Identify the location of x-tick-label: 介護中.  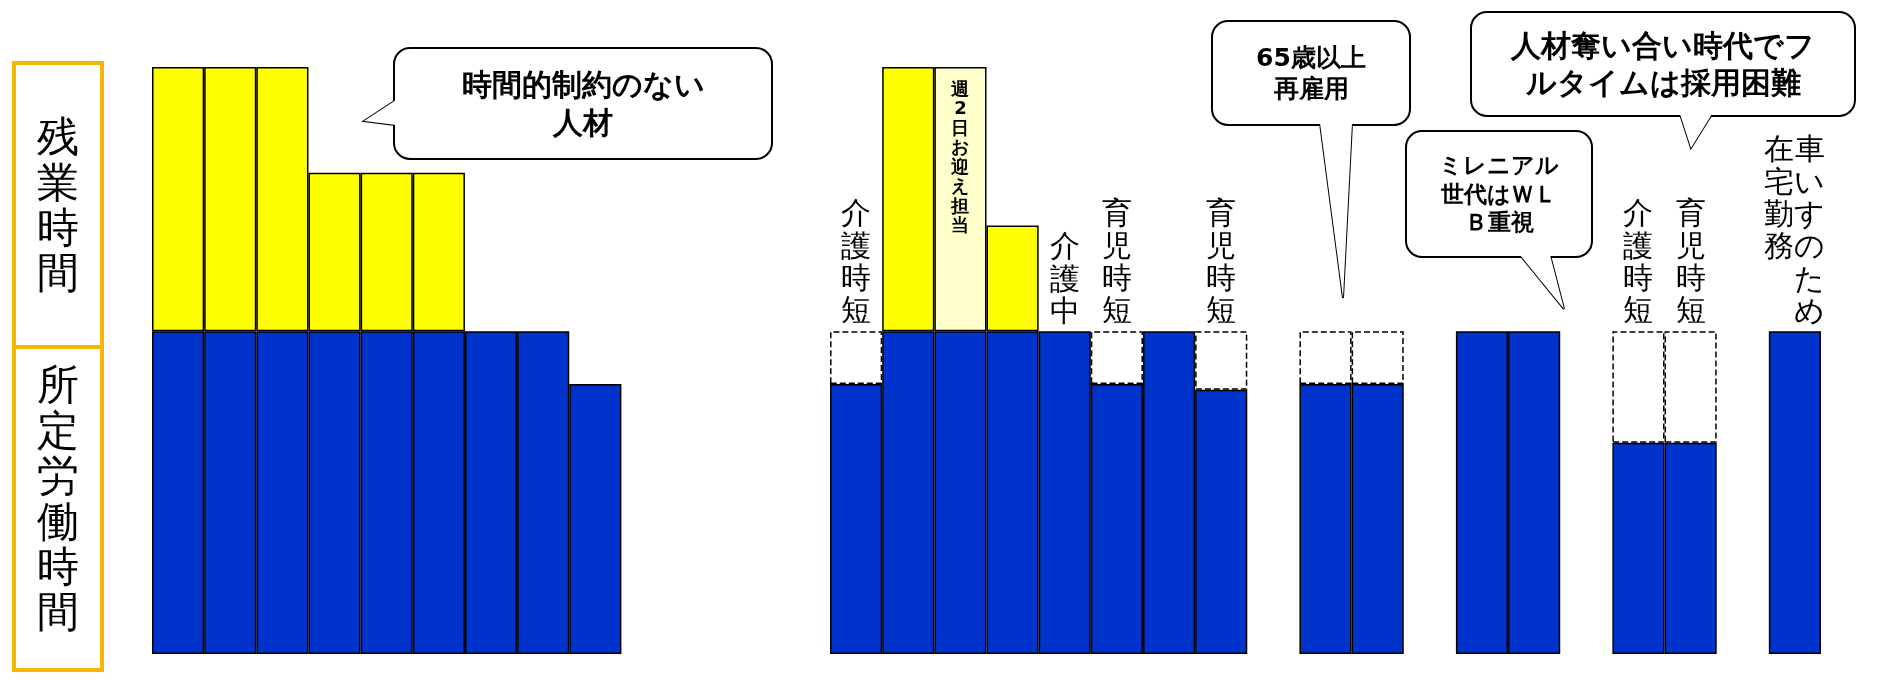
(1064, 278).